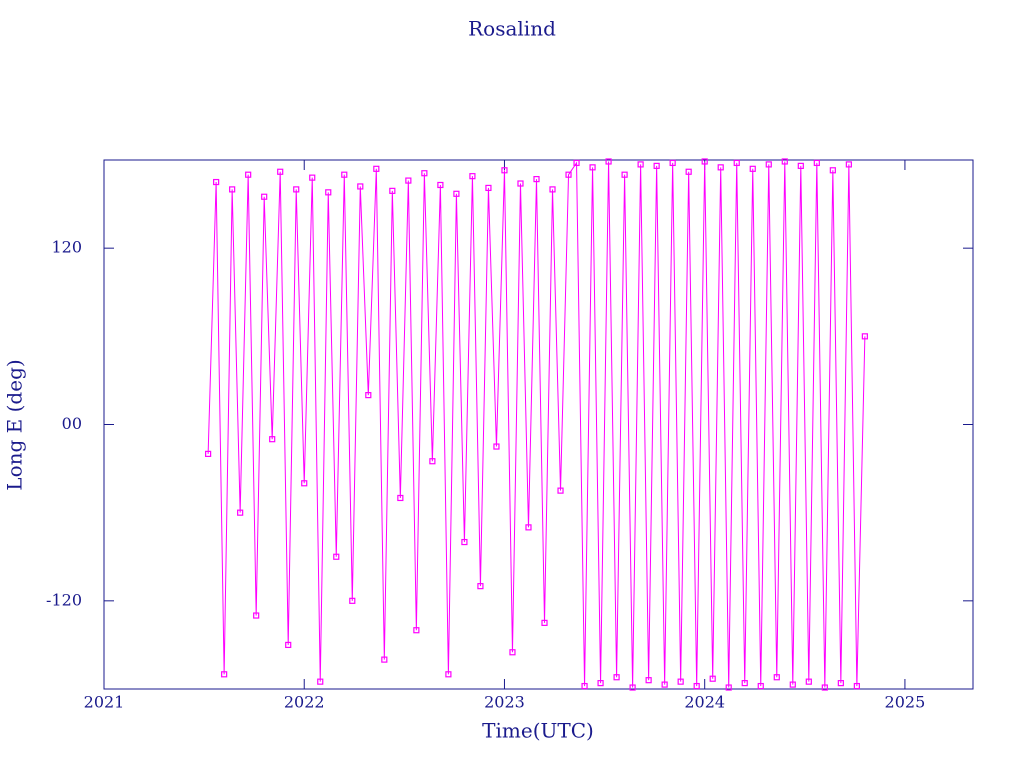 Image resolution: width=1024 pixels, height=768 pixels. I want to click on x-axis-label: Time(UTC), so click(538, 731).